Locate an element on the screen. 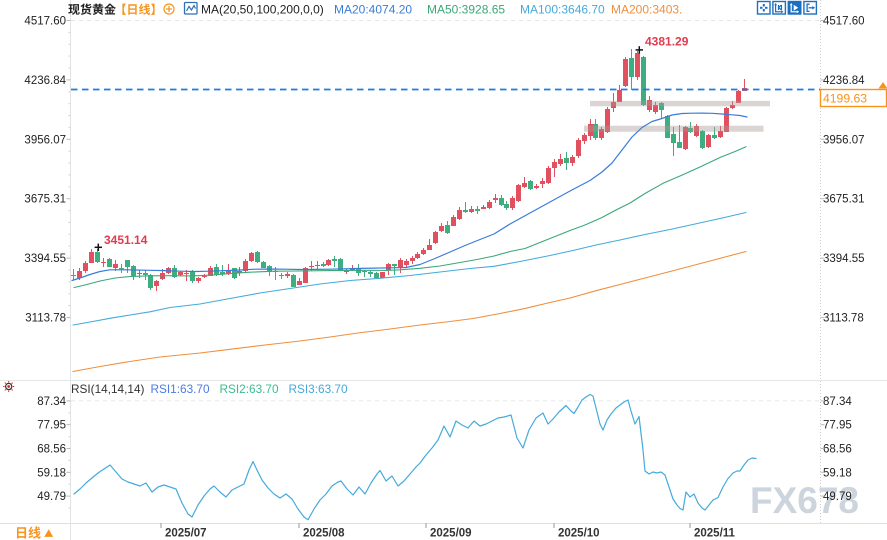  svg-text: MA(20,50,100,200,0,0) is located at coordinates (262, 10).